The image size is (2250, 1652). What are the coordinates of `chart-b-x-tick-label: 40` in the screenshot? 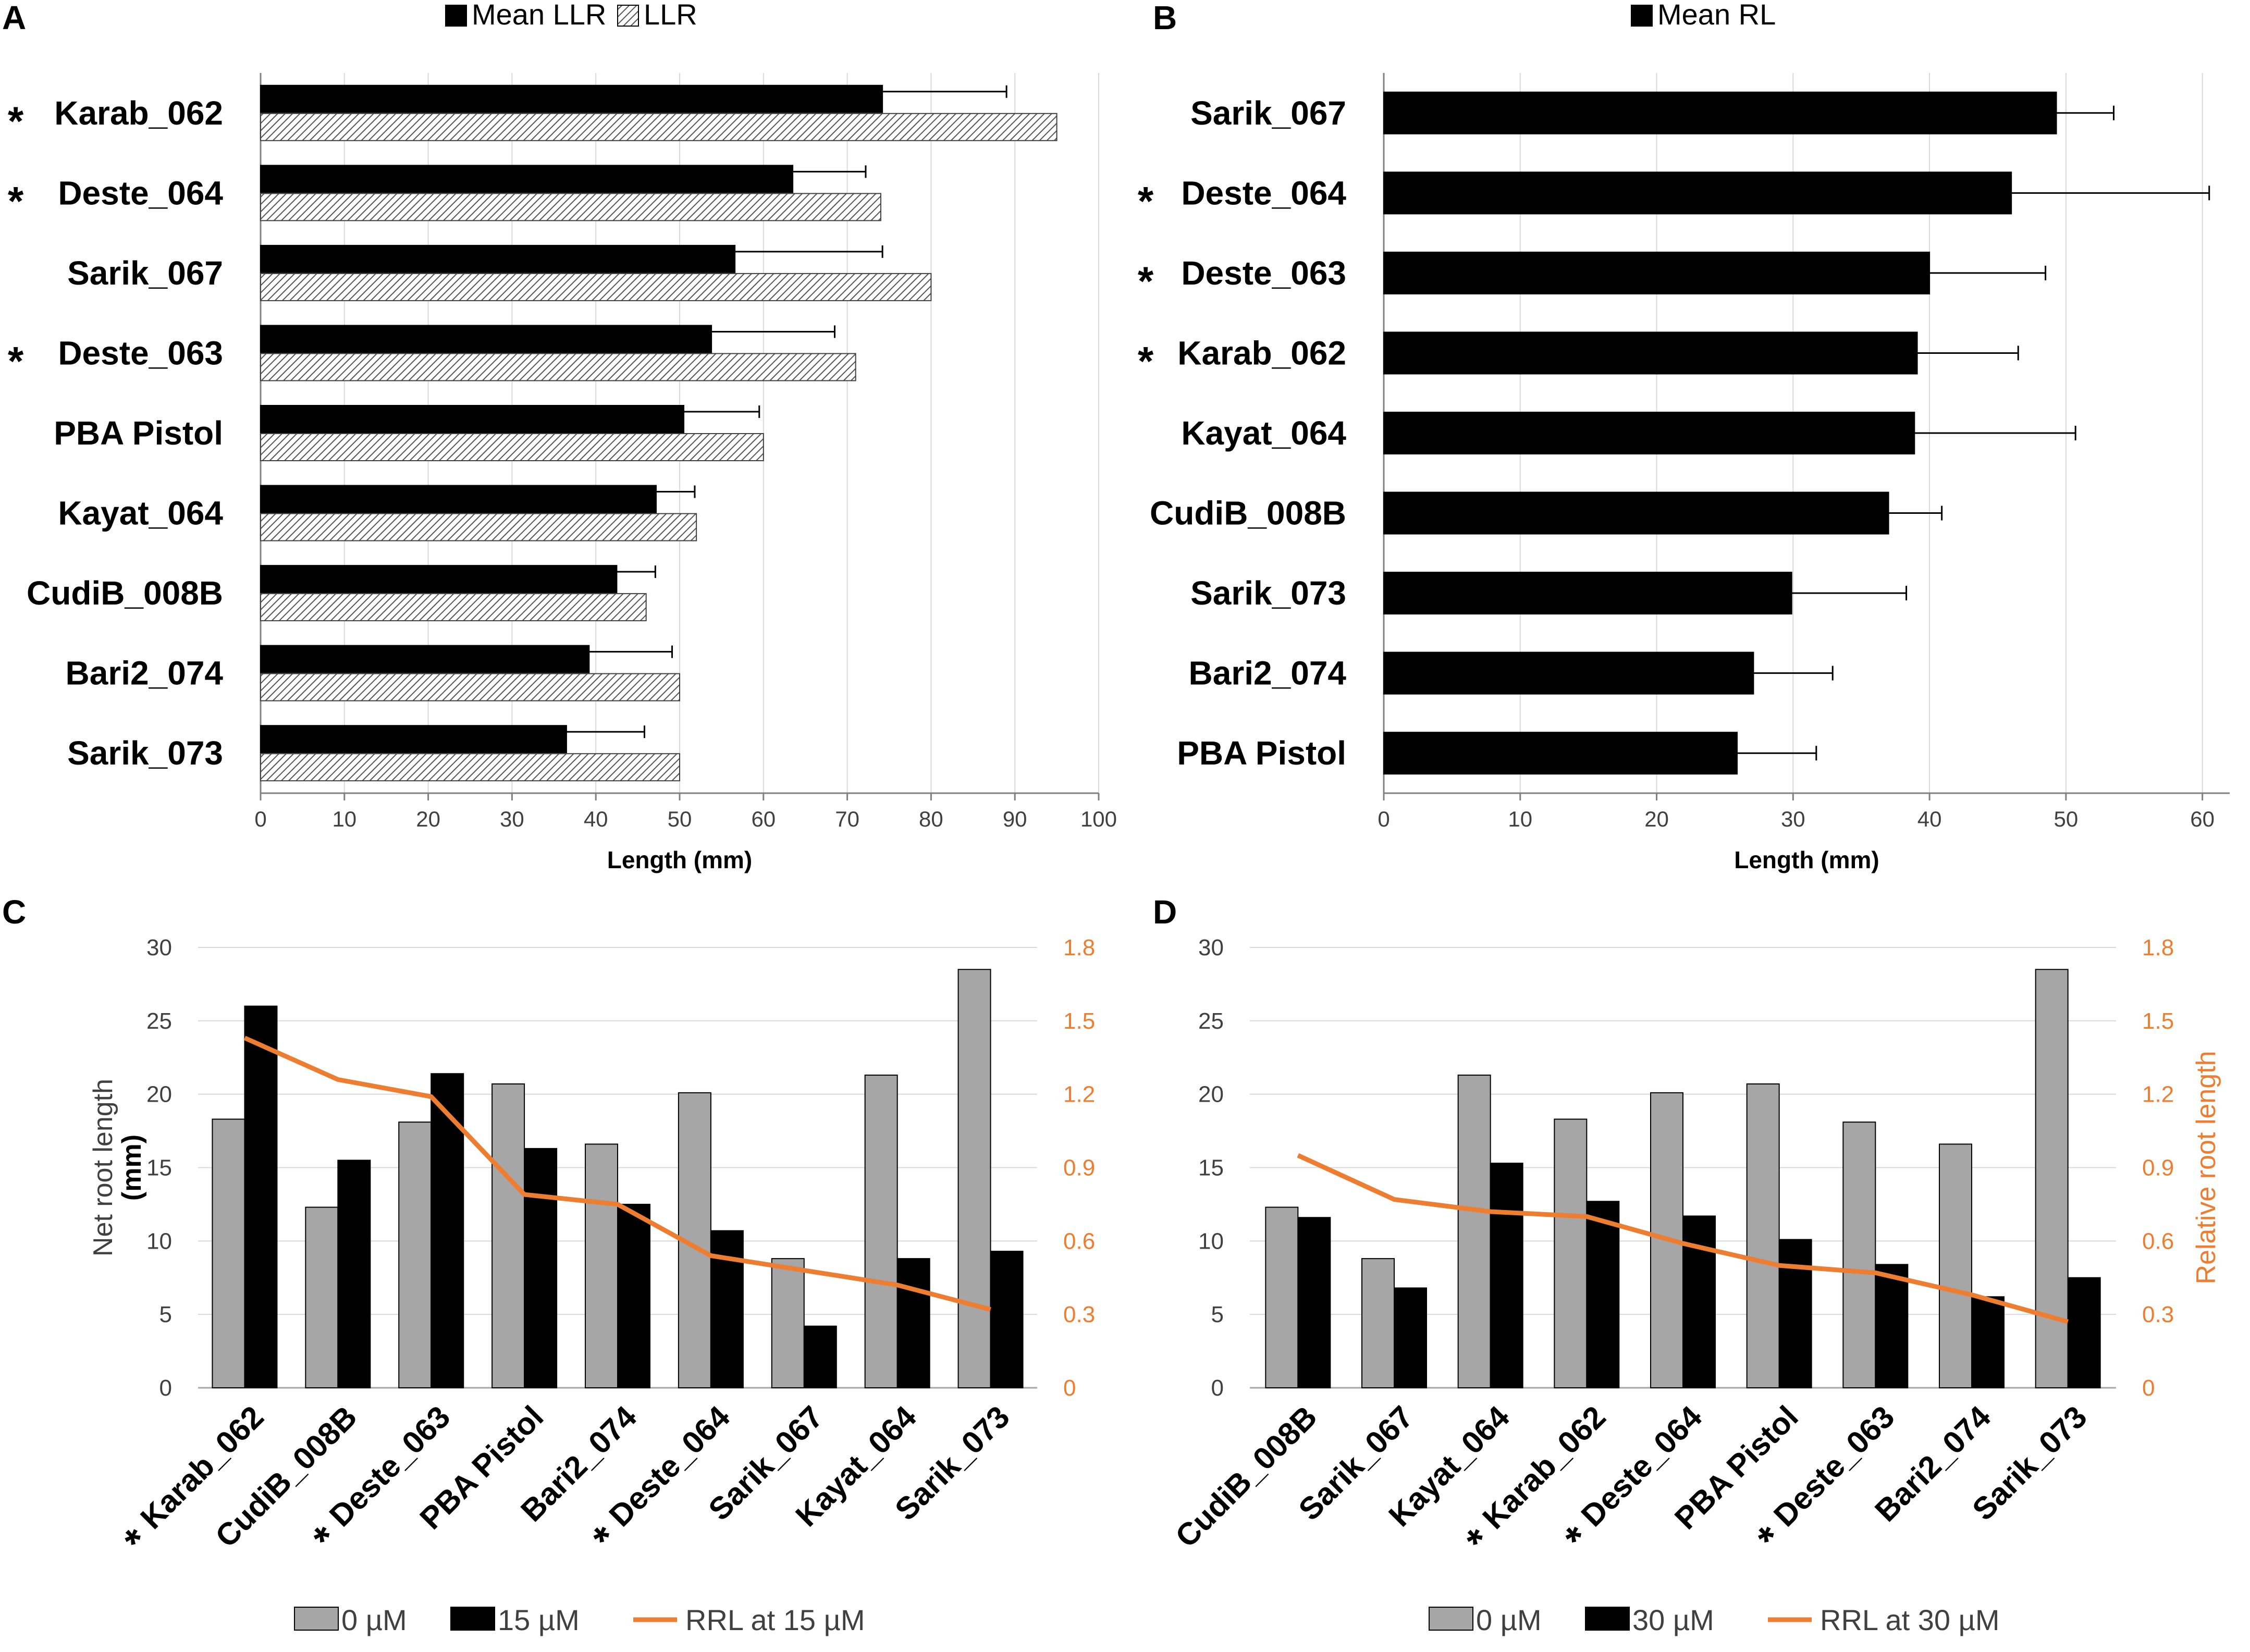 It's located at (1929, 819).